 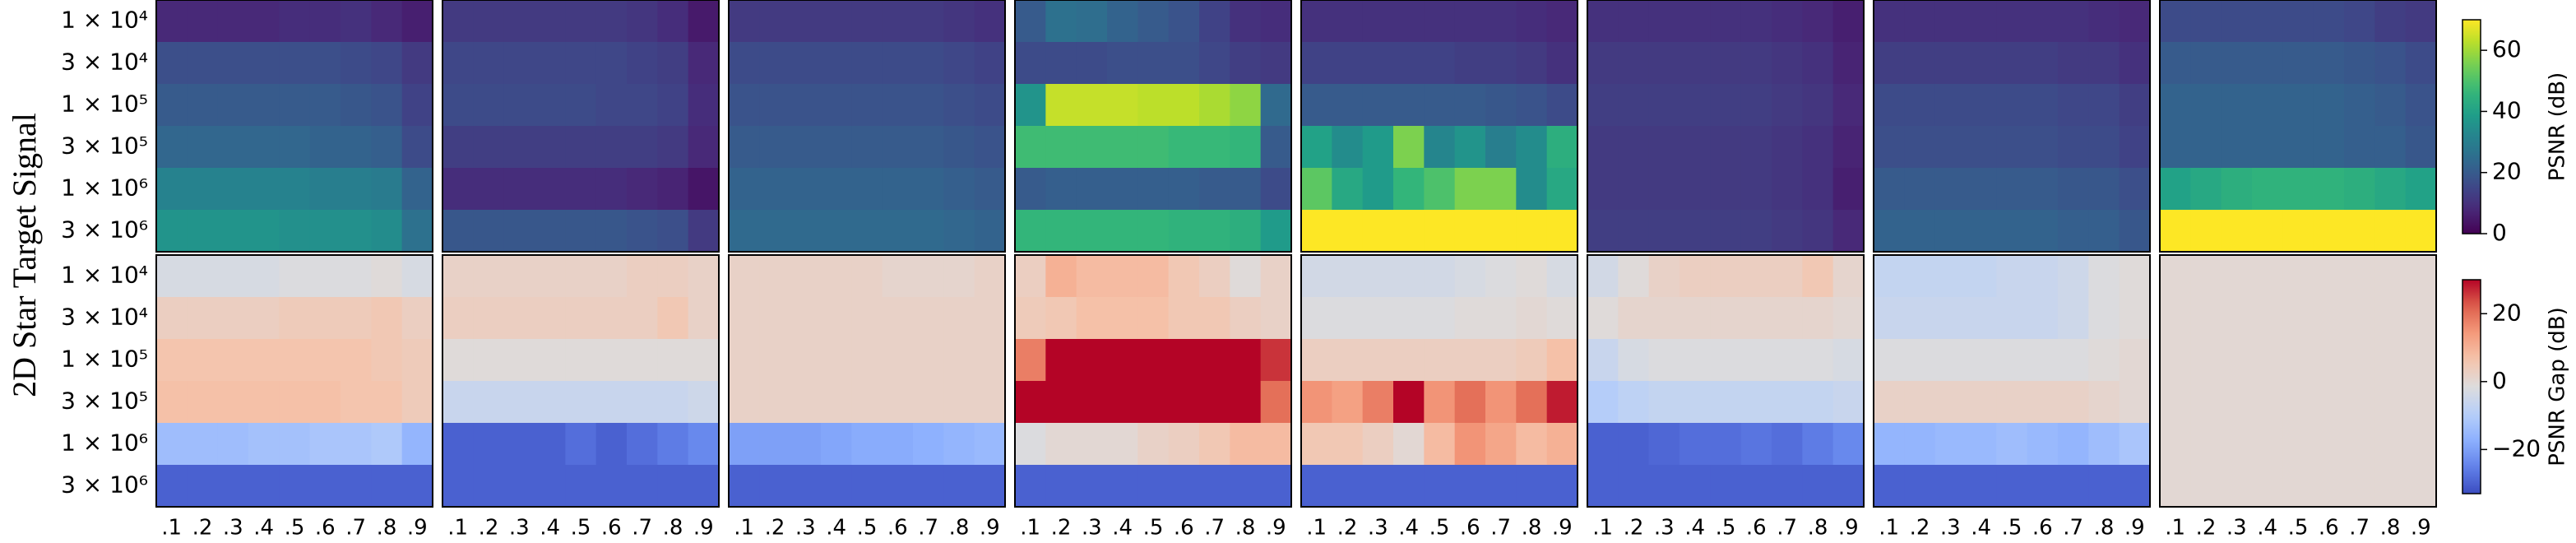 What do you see at coordinates (105, 359) in the screenshot?
I see `y-tick-label: 1 × 10⁵` at bounding box center [105, 359].